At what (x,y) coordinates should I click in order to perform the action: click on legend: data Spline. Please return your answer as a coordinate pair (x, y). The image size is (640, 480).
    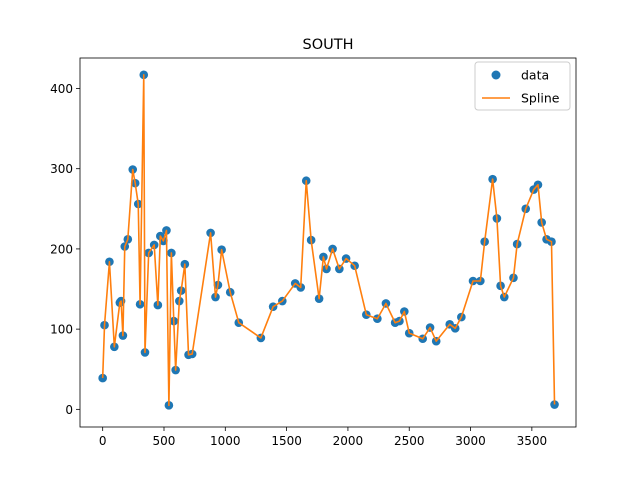
    Looking at the image, I should click on (522, 86).